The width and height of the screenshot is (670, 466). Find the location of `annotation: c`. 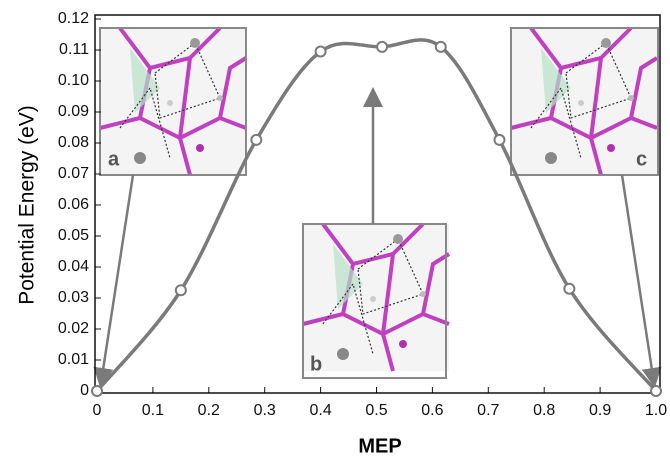

annotation: c is located at coordinates (641, 159).